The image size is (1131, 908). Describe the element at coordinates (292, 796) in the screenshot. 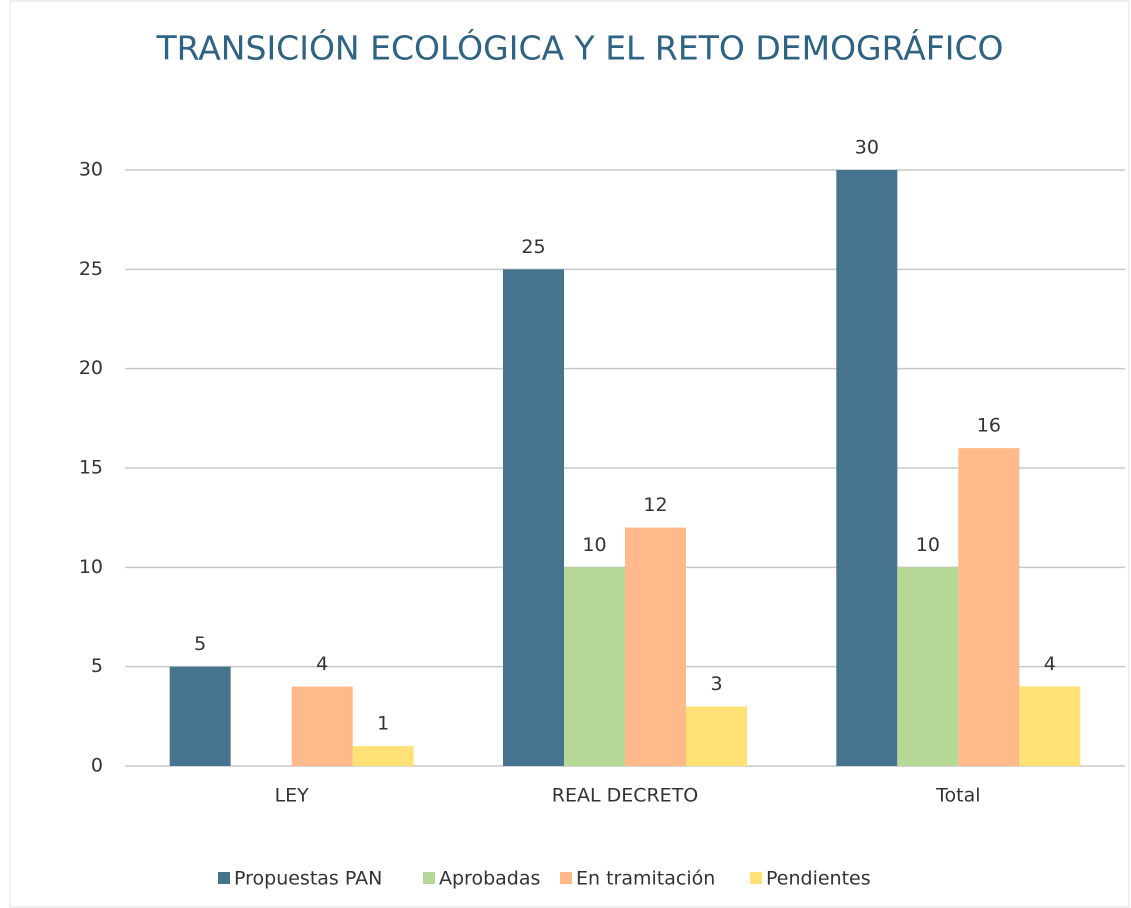

I see `x-tick-label: LEY` at that location.